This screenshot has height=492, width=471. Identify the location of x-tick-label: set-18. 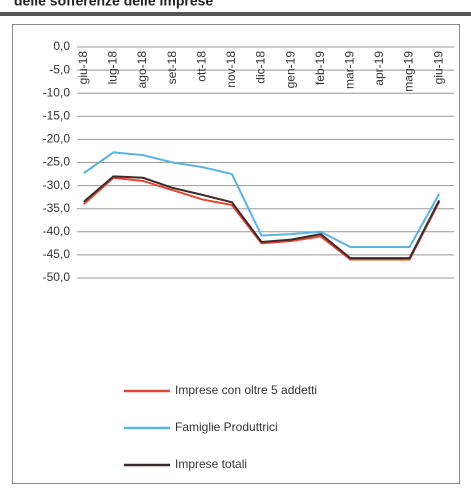
(172, 68).